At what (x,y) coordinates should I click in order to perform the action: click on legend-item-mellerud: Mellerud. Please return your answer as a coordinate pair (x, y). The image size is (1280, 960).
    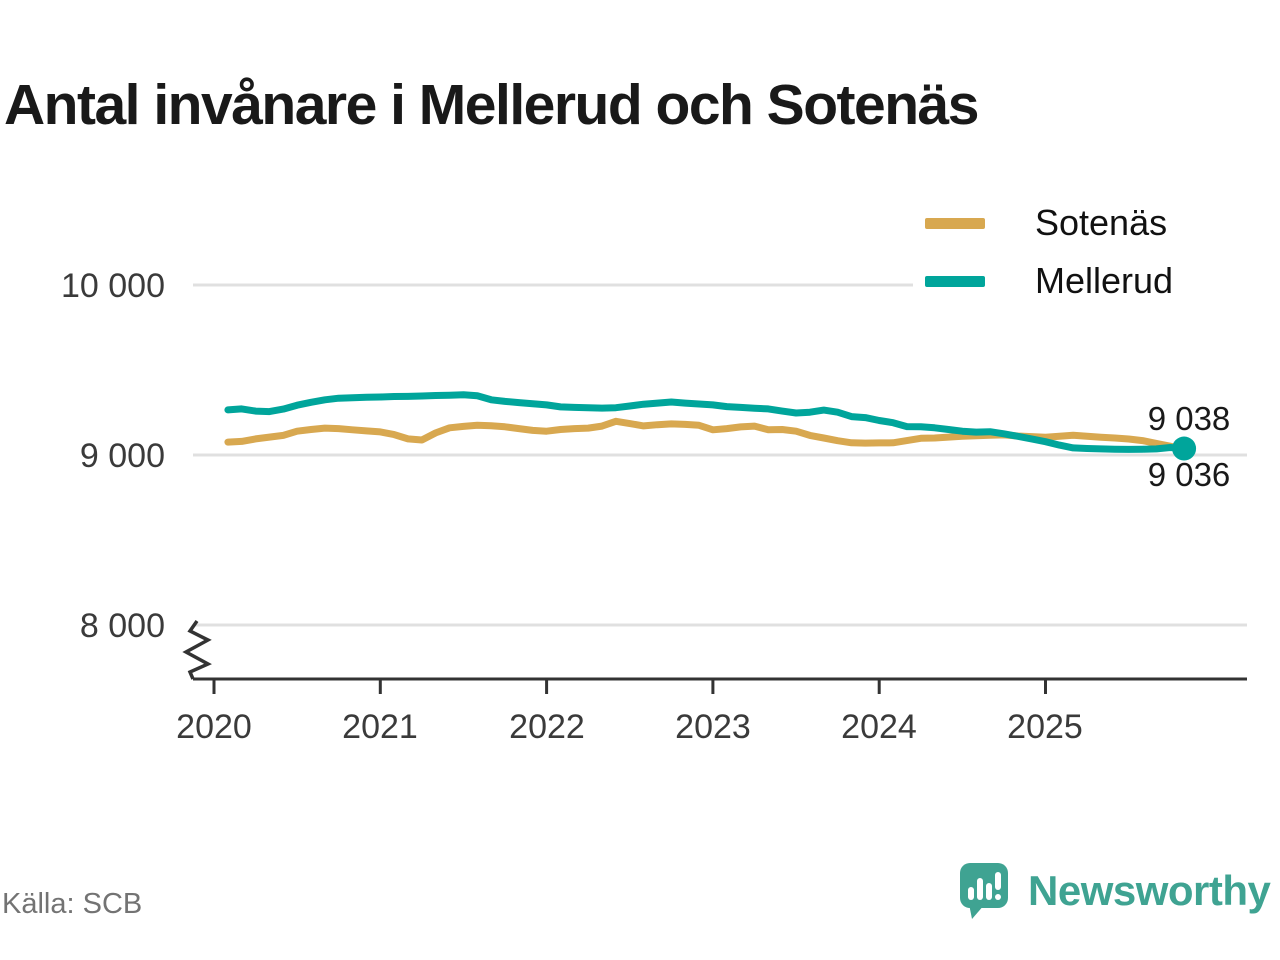
    Looking at the image, I should click on (1086, 281).